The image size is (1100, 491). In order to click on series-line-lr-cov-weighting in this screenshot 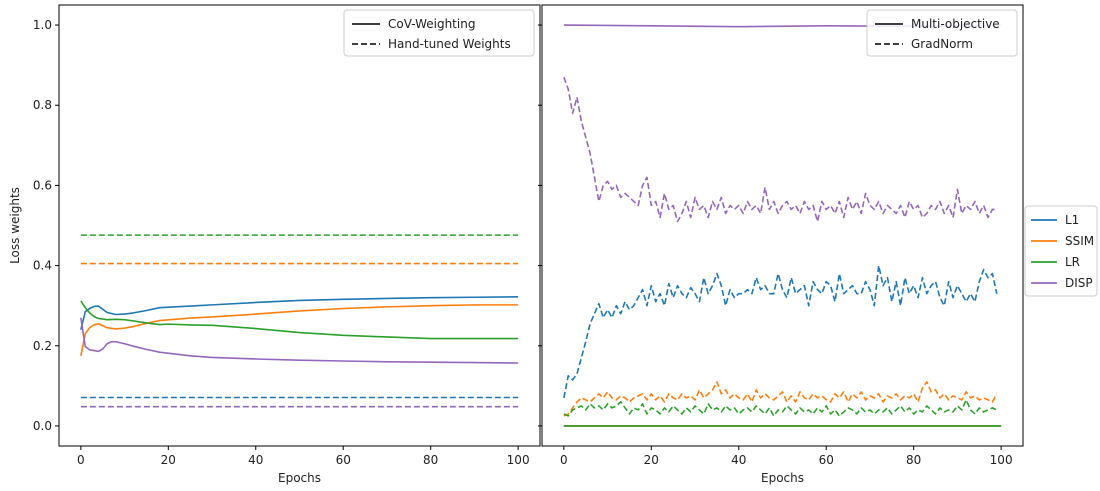, I will do `click(299, 320)`.